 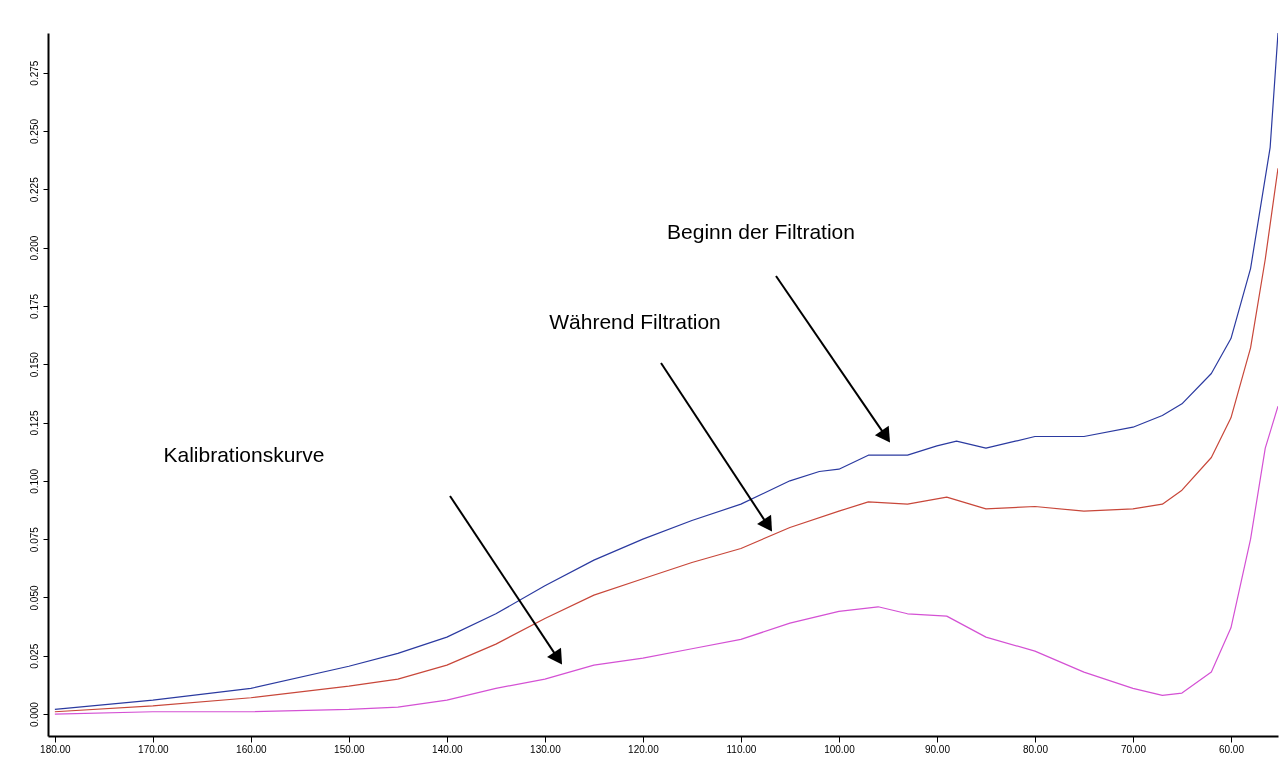 What do you see at coordinates (1133, 749) in the screenshot?
I see `x-tick-label: 70.00` at bounding box center [1133, 749].